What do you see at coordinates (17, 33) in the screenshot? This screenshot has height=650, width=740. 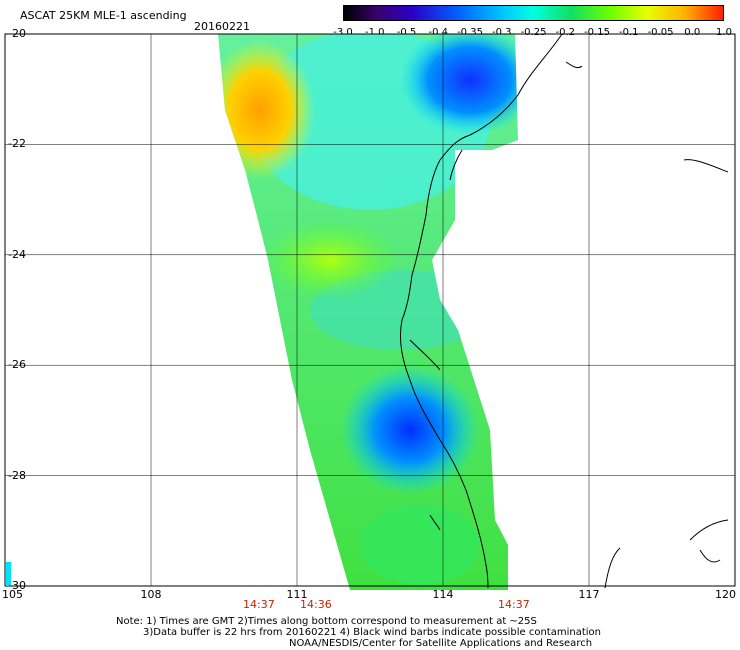 I see `latitude-label: -20` at bounding box center [17, 33].